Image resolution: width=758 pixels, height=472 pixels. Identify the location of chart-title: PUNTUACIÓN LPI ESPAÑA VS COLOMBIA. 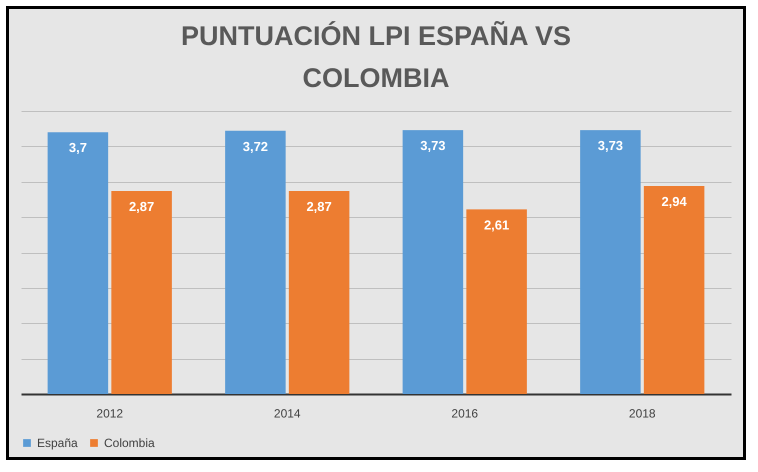
(376, 56).